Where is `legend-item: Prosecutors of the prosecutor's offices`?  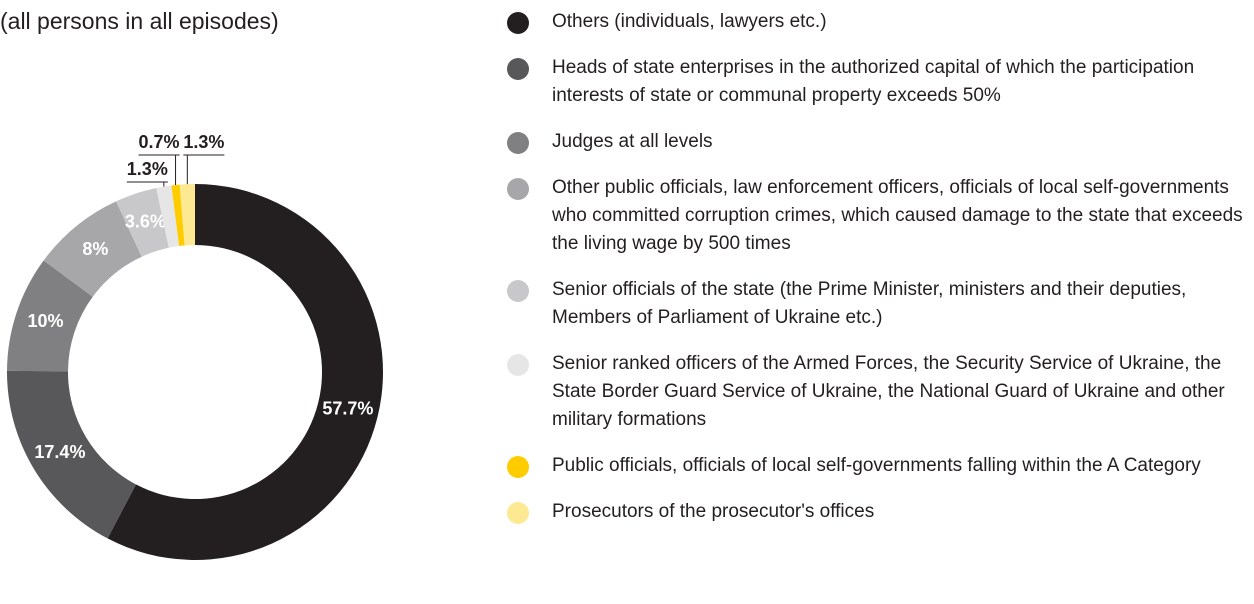 legend-item: Prosecutors of the prosecutor's offices is located at coordinates (875, 512).